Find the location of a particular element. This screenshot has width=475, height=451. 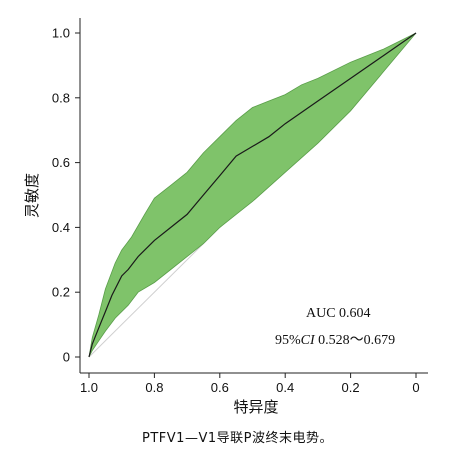

y-tick-label: 0.4 is located at coordinates (61, 227).